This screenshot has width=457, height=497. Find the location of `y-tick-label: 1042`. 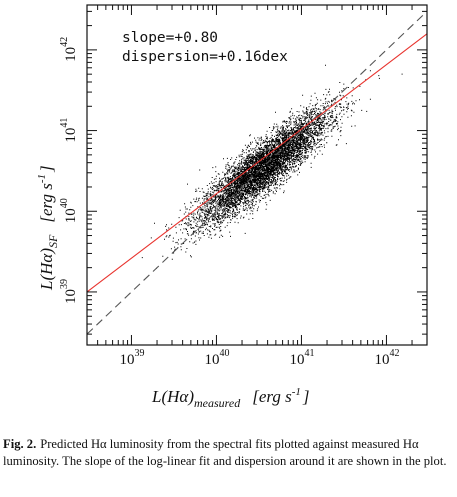

y-tick-label: 1042 is located at coordinates (69, 49).